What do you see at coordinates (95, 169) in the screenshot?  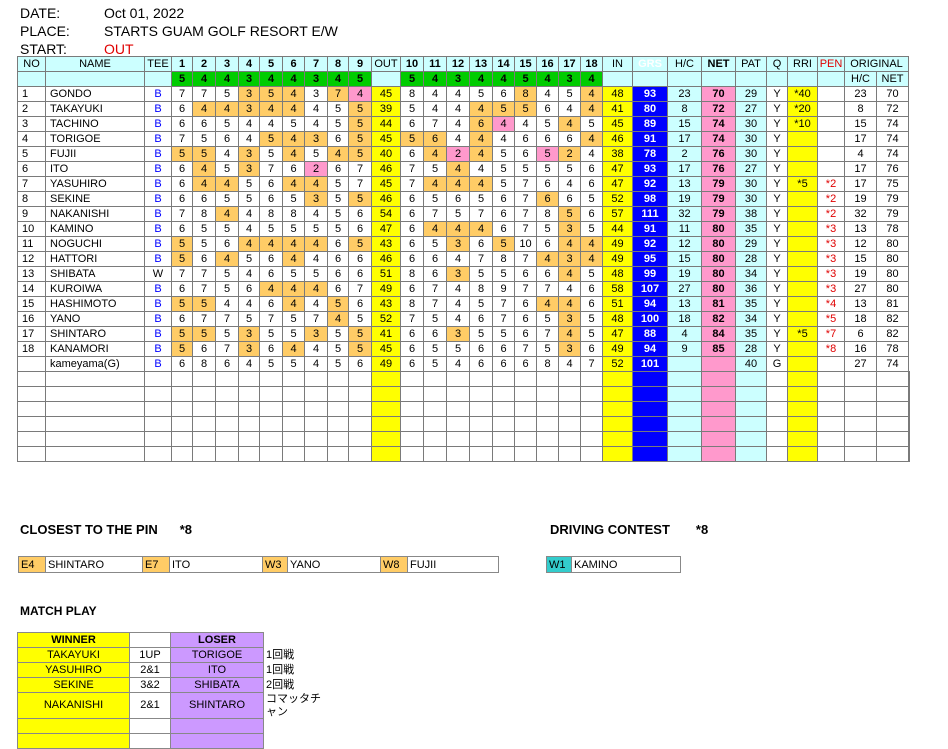 I see `player-name: ITO` at bounding box center [95, 169].